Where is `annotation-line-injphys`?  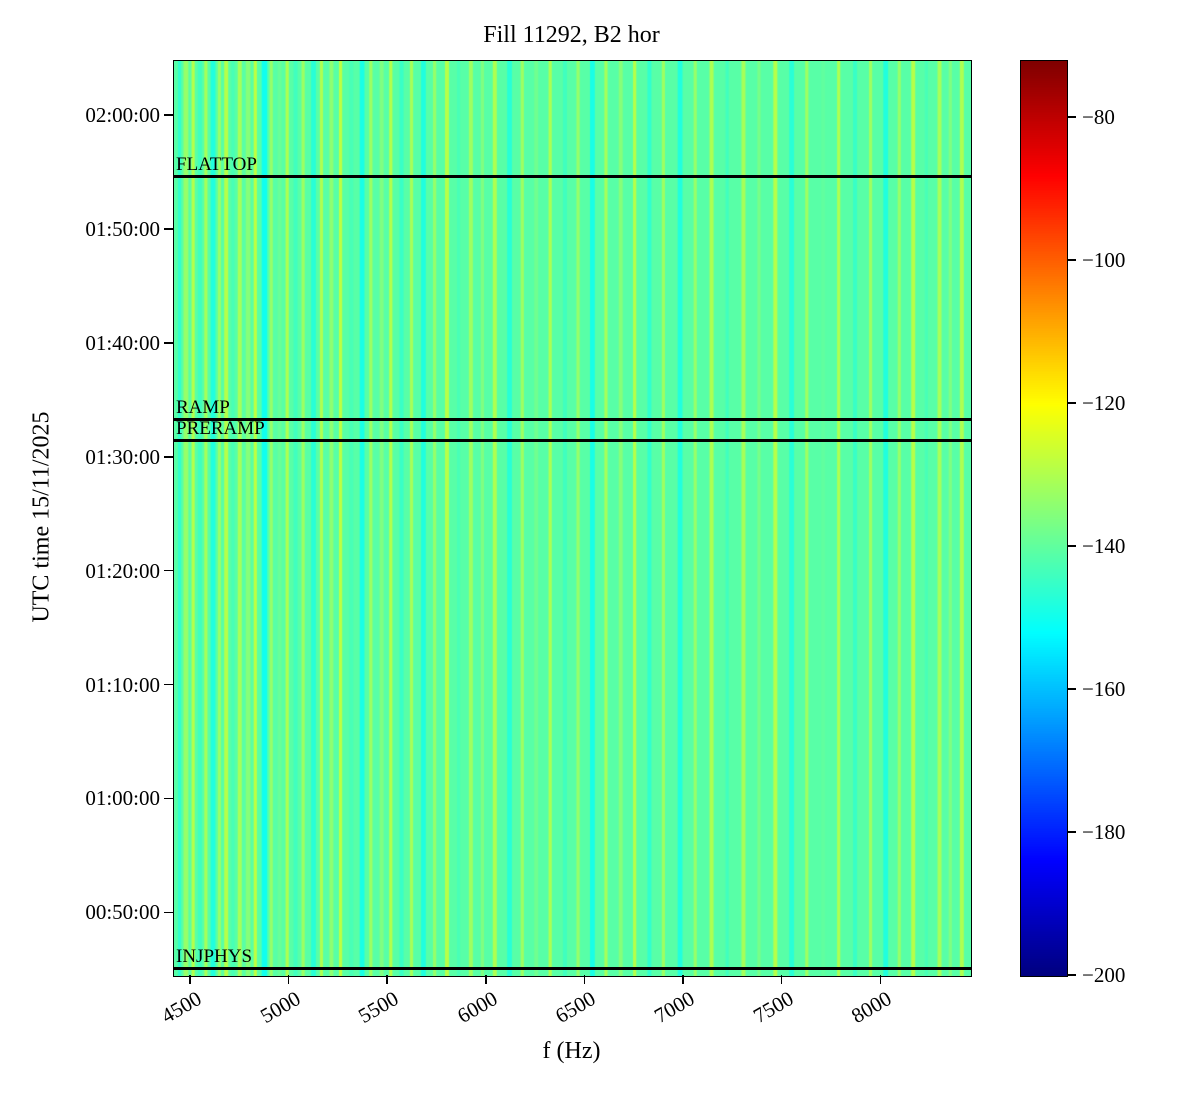
annotation-line-injphys is located at coordinates (572, 968).